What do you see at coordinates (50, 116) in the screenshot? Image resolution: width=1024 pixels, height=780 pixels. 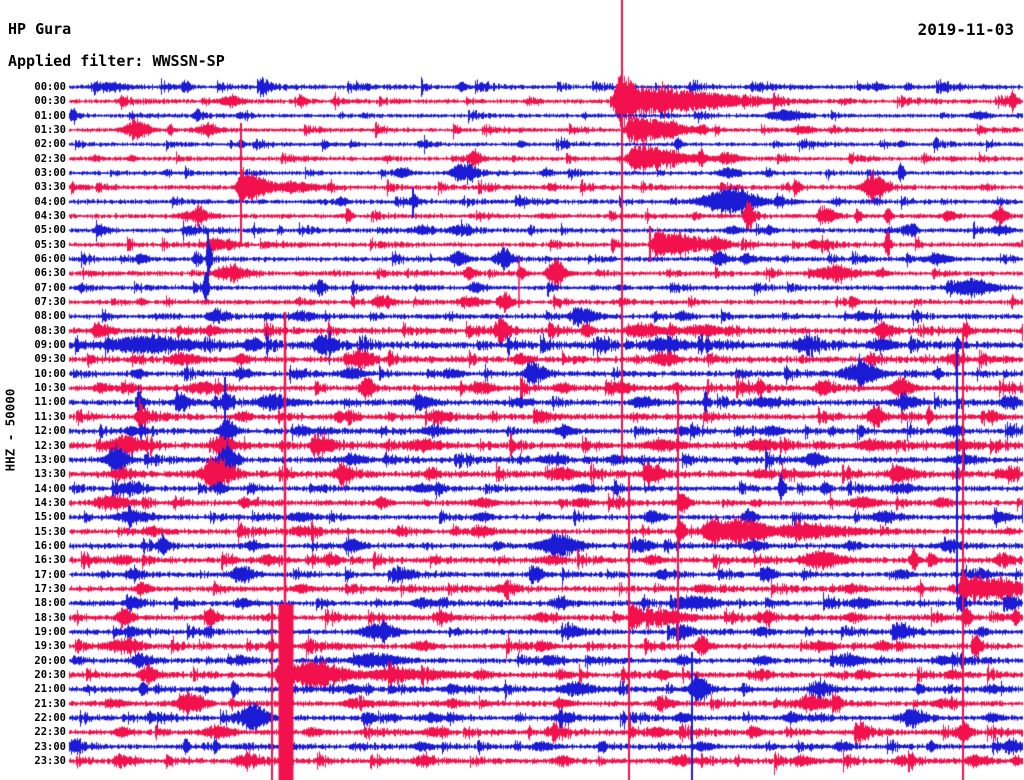 I see `time-label: 01:00` at bounding box center [50, 116].